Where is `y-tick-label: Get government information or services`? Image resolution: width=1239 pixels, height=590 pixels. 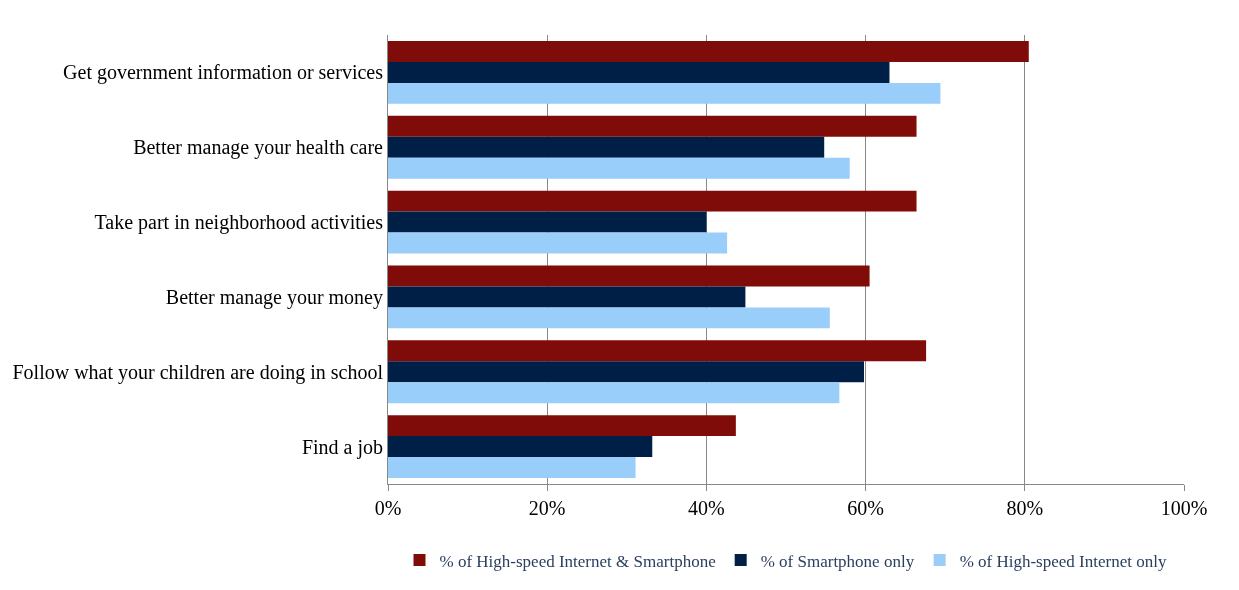 y-tick-label: Get government information or services is located at coordinates (223, 73).